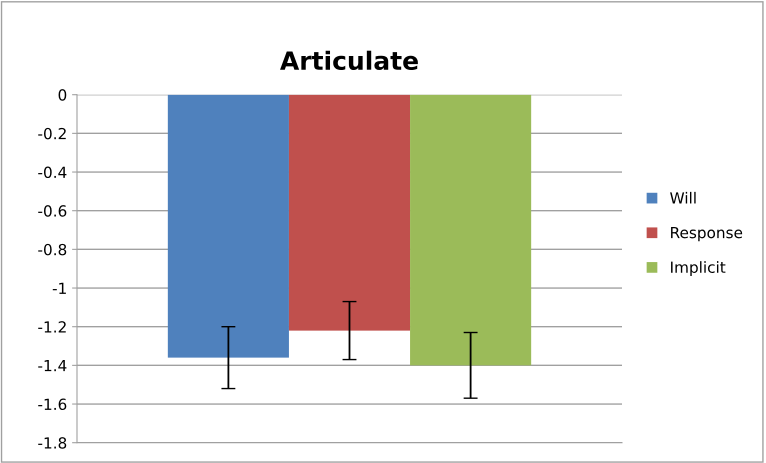 Image resolution: width=766 pixels, height=463 pixels. What do you see at coordinates (62, 95) in the screenshot?
I see `y-tick-label: 0` at bounding box center [62, 95].